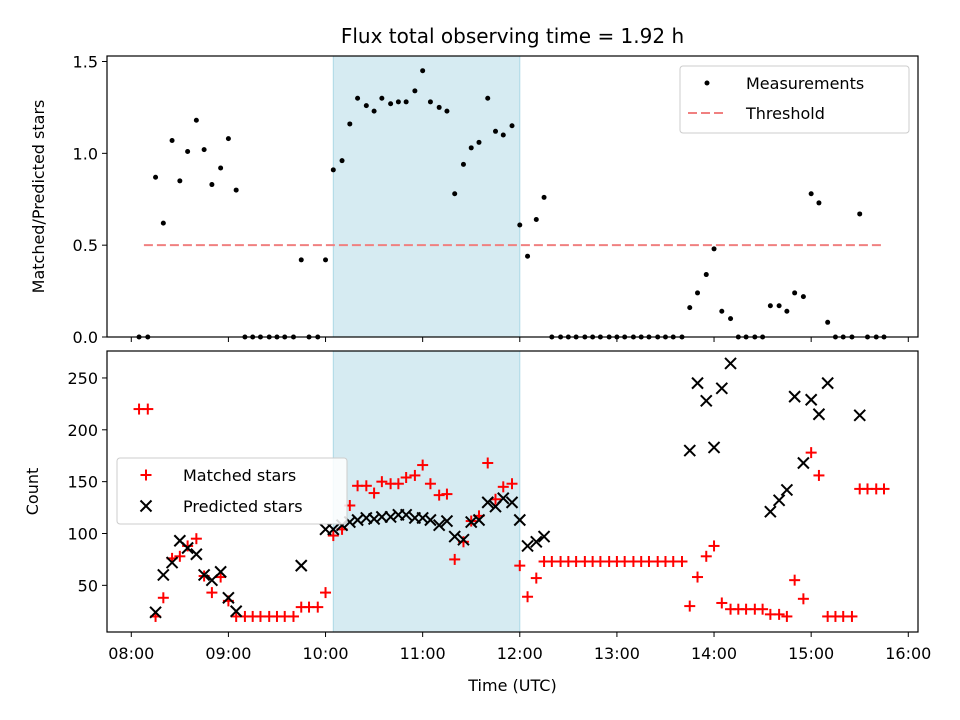 The height and width of the screenshot is (720, 960). What do you see at coordinates (82, 533) in the screenshot?
I see `y-tick-label: 100` at bounding box center [82, 533].